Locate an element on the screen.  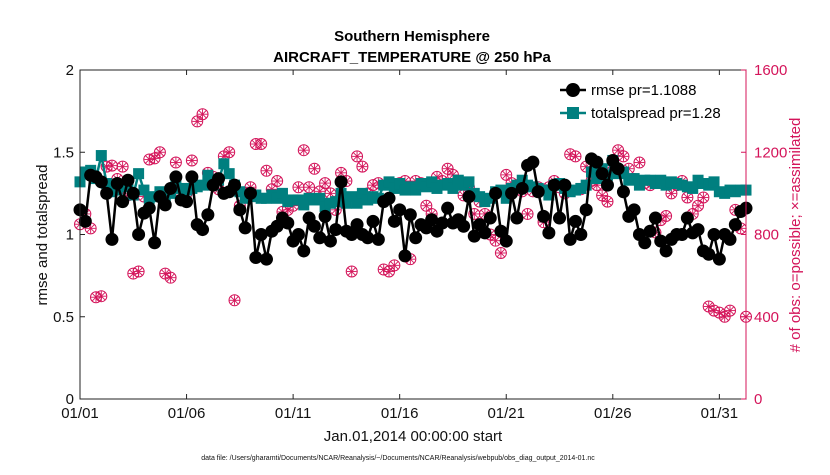
x-tick-label: 01/16 is located at coordinates (400, 413).